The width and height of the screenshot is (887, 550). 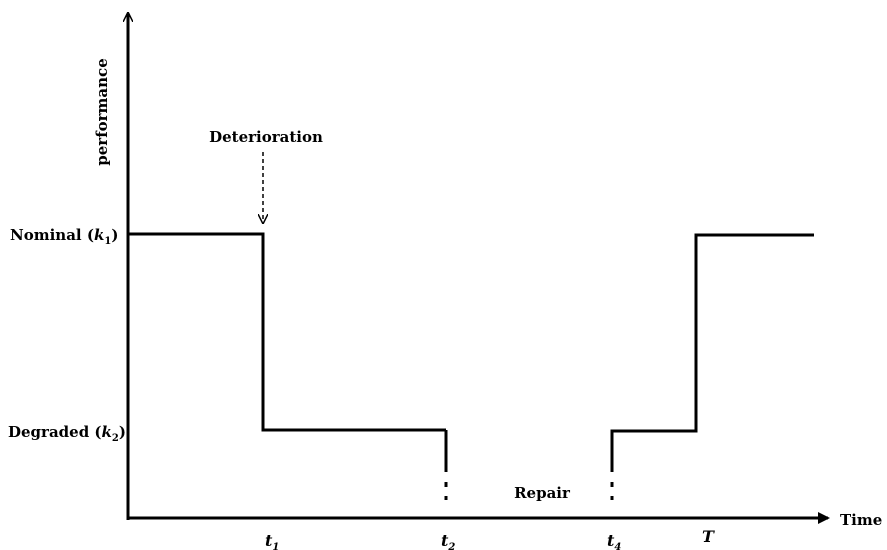 I want to click on x-axis-label: Time, so click(x=861, y=520).